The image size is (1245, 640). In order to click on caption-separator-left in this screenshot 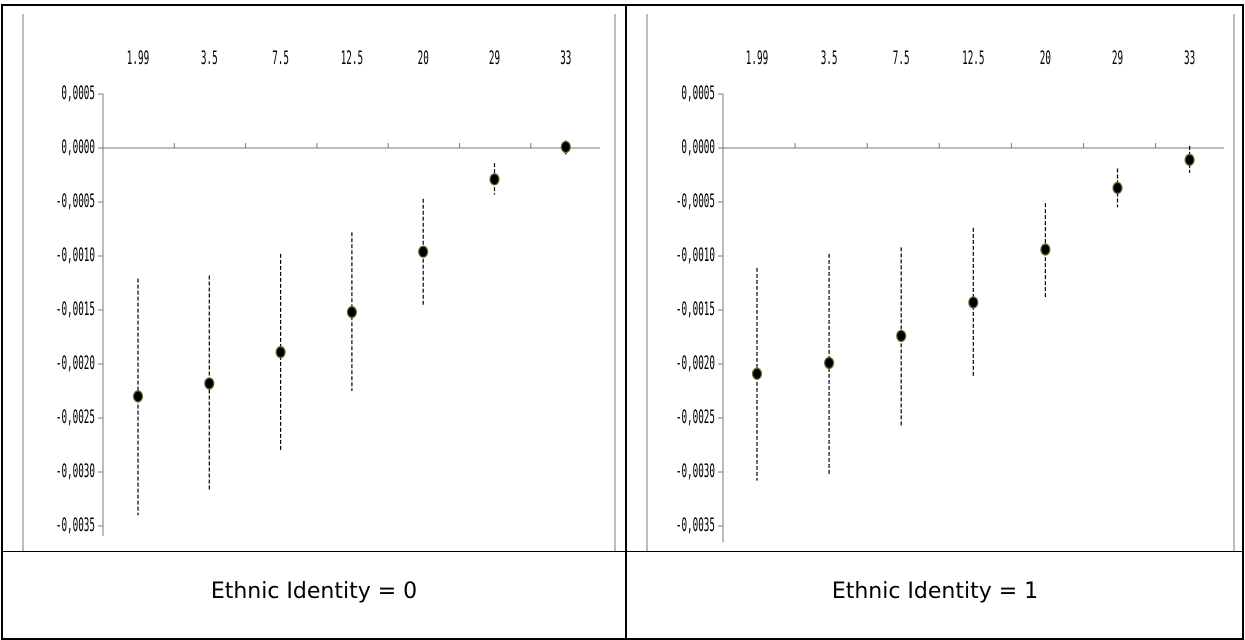, I will do `click(314, 551)`.